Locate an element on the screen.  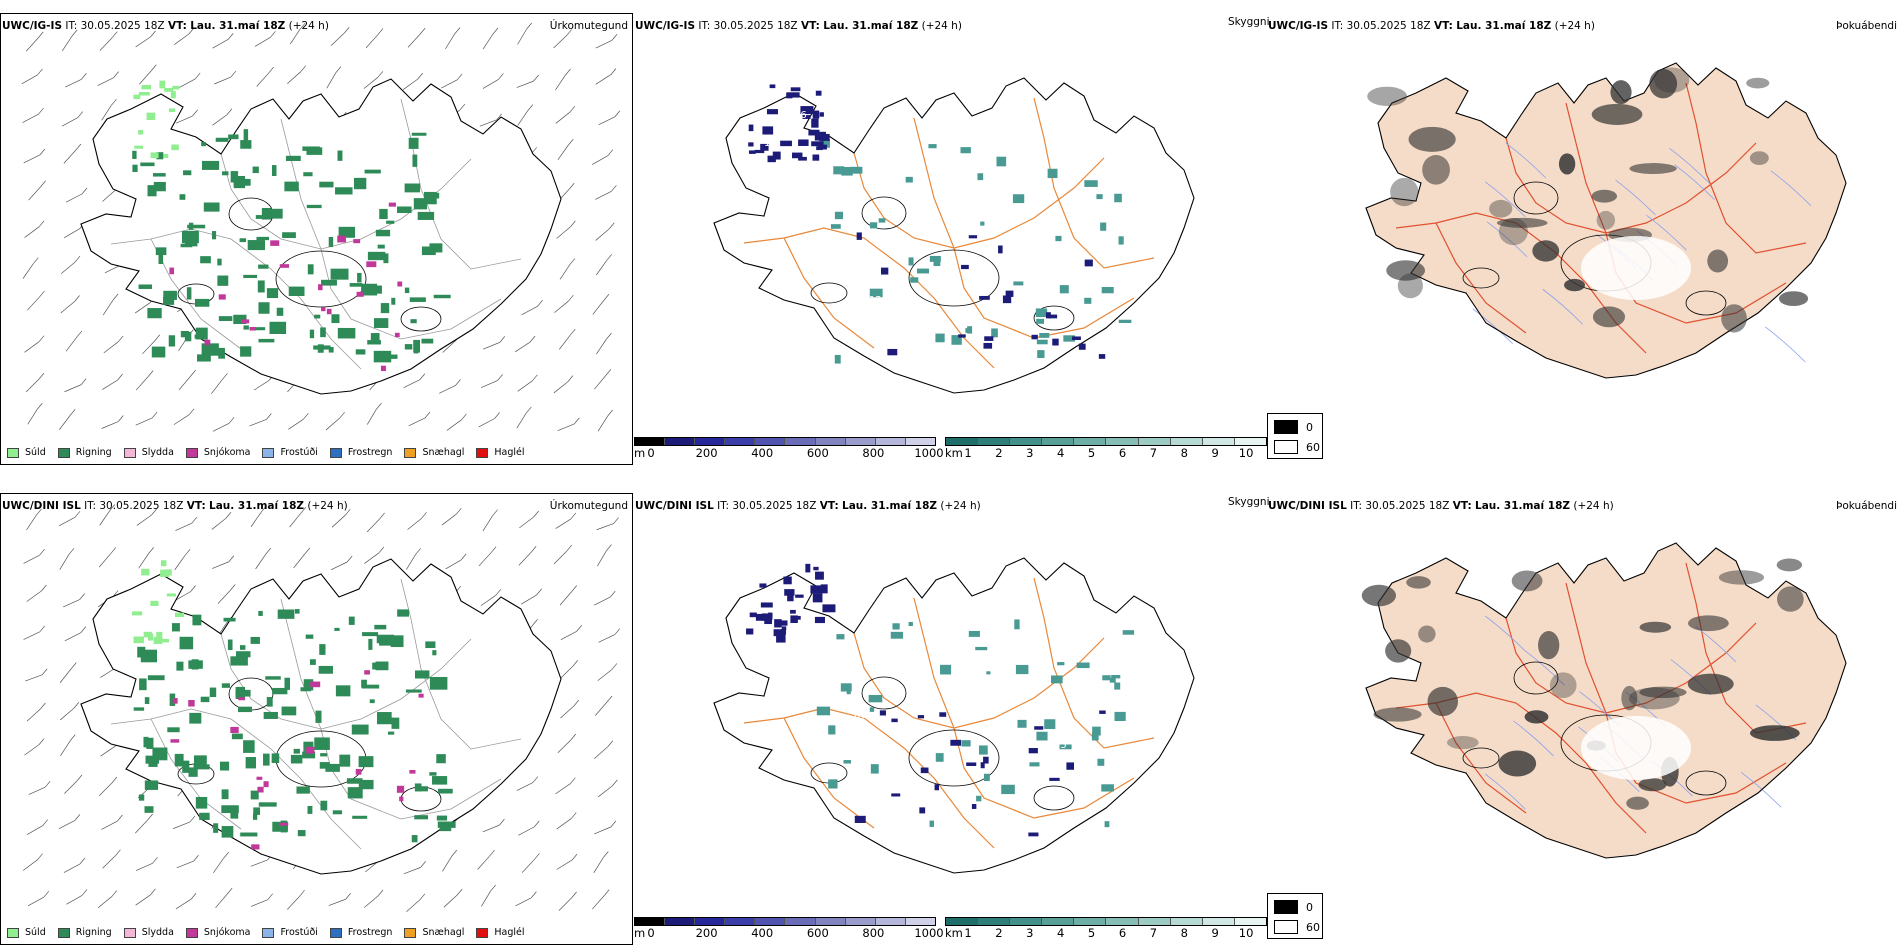
visibility-value-label: 19 is located at coordinates (830, 775).